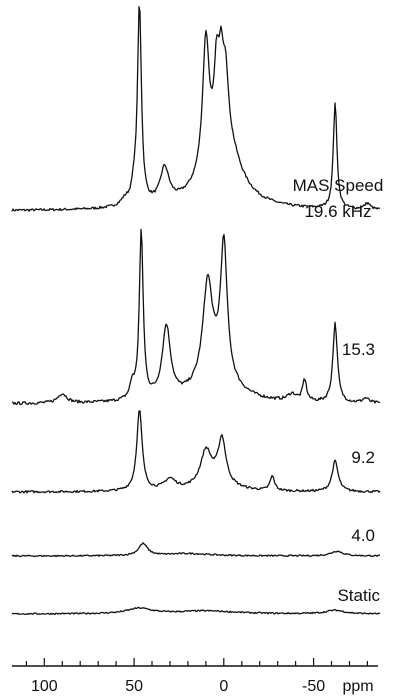  Describe the element at coordinates (363, 535) in the screenshot. I see `spectrum-label-4-line-1: 4.0` at that location.